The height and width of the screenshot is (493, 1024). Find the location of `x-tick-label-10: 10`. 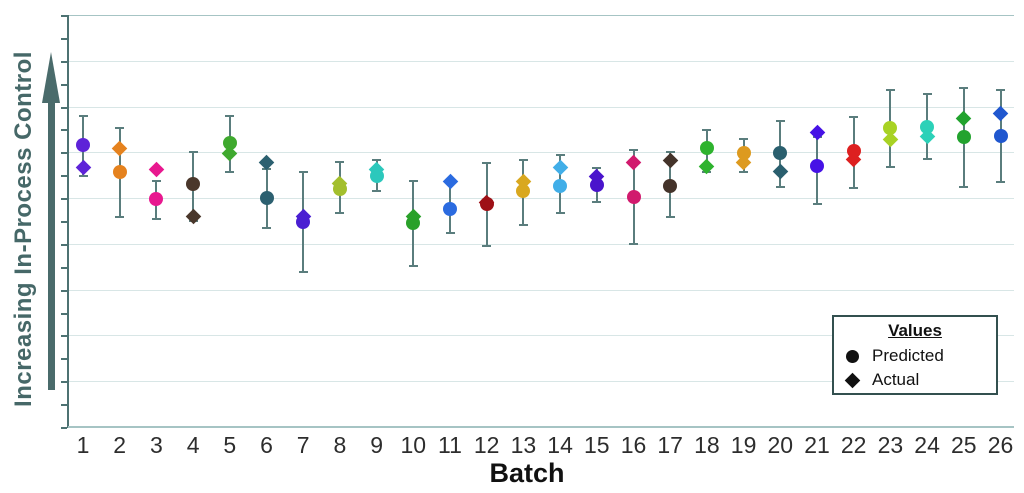

x-tick-label-10: 10 is located at coordinates (413, 445).